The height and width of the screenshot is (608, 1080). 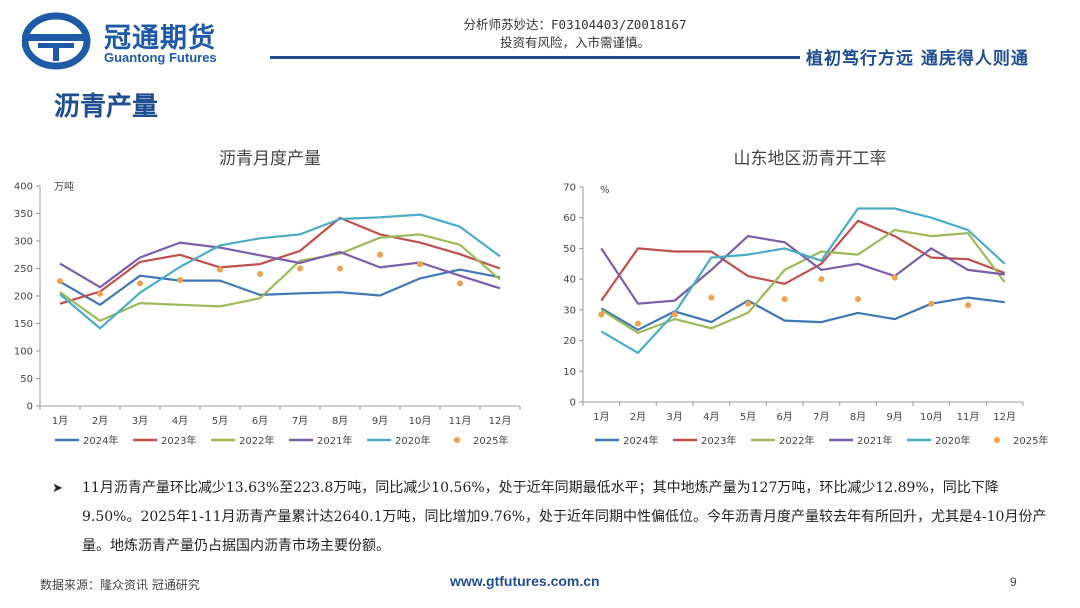 What do you see at coordinates (457, 440) in the screenshot?
I see `legend-marker` at bounding box center [457, 440].